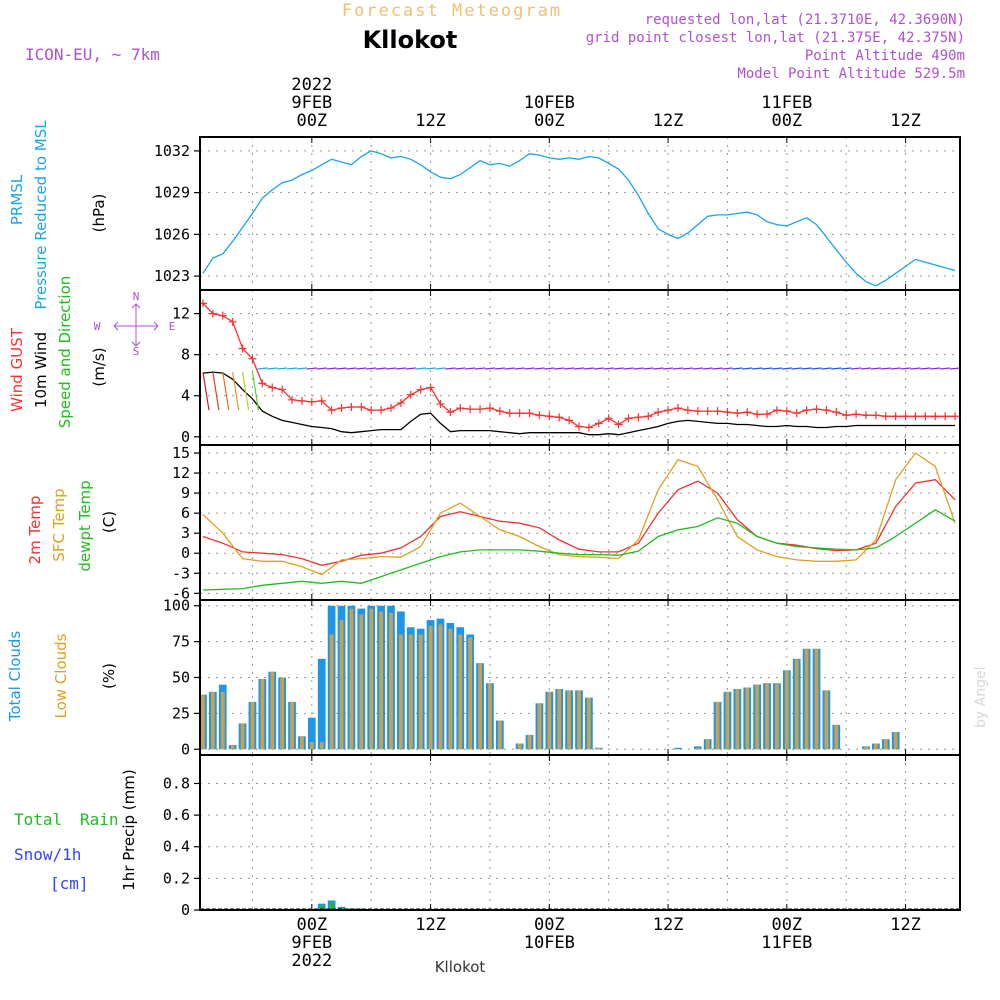 The image size is (1000, 1000). Describe the element at coordinates (172, 193) in the screenshot. I see `y-tick-label: 1029` at that location.